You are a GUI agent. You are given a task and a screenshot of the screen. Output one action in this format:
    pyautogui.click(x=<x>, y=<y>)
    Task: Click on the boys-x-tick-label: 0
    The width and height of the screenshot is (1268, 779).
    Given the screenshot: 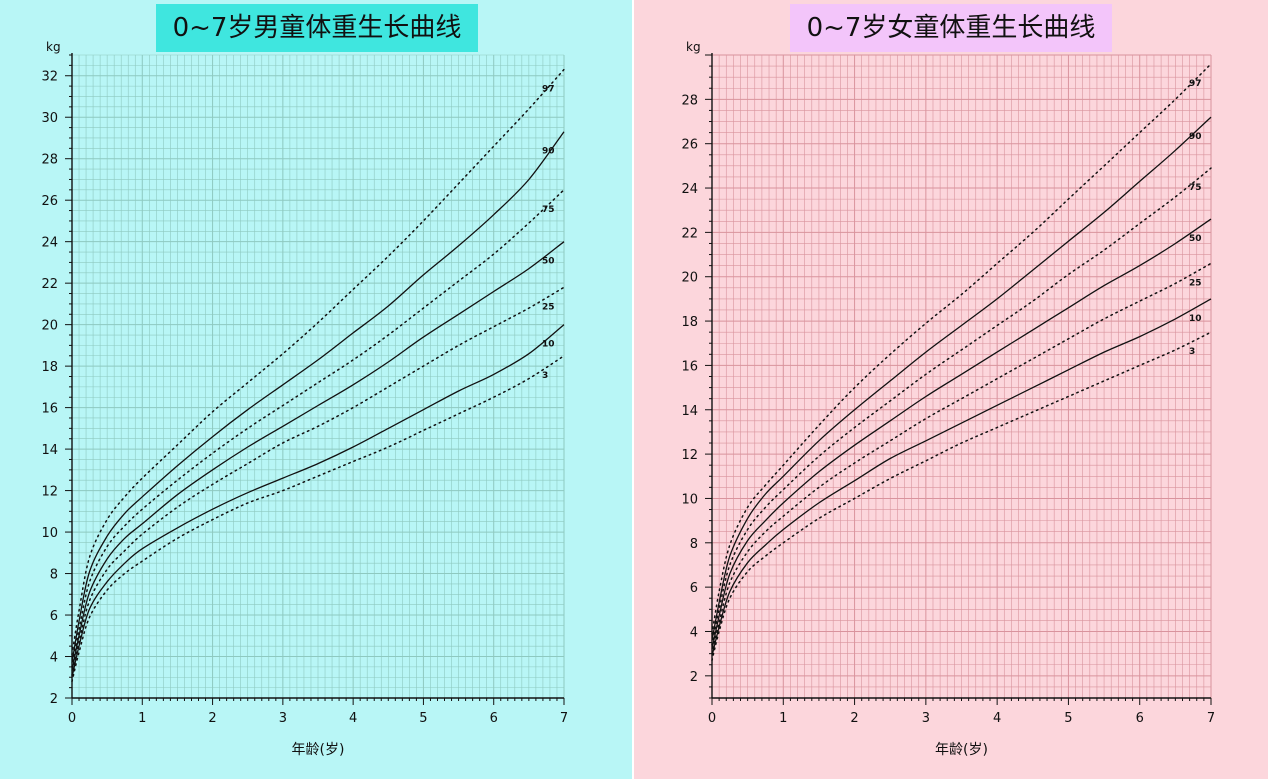 What is the action you would take?
    pyautogui.click(x=72, y=718)
    